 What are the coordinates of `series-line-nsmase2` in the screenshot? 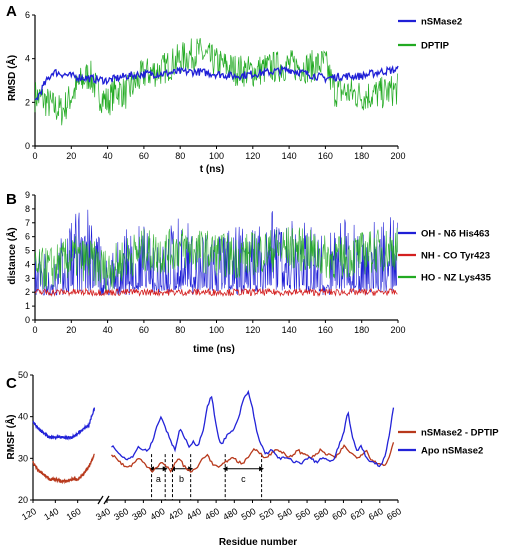 It's located at (216, 82).